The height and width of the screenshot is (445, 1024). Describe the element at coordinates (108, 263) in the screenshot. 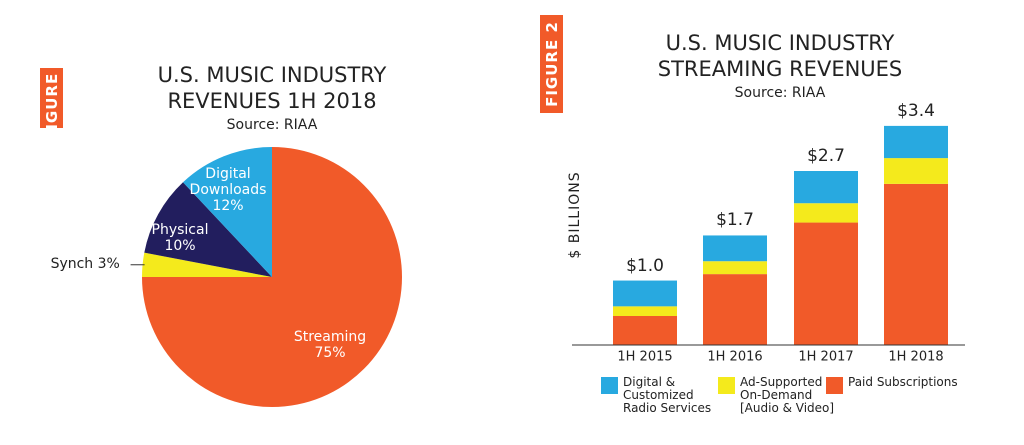

I see `slice-value: 3%` at that location.